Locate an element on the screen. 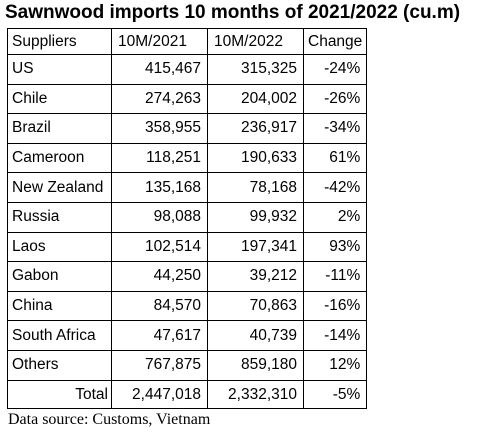  table-row: China 84,570 70,863 -16% is located at coordinates (187, 306).